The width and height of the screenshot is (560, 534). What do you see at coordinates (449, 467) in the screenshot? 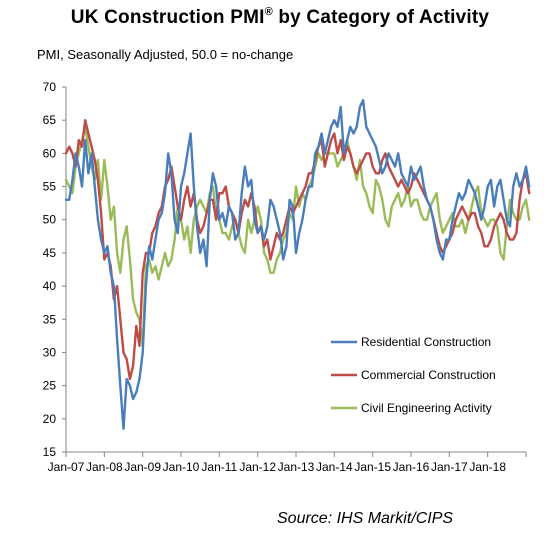
I see `x-tick-label: Jan-17` at bounding box center [449, 467].